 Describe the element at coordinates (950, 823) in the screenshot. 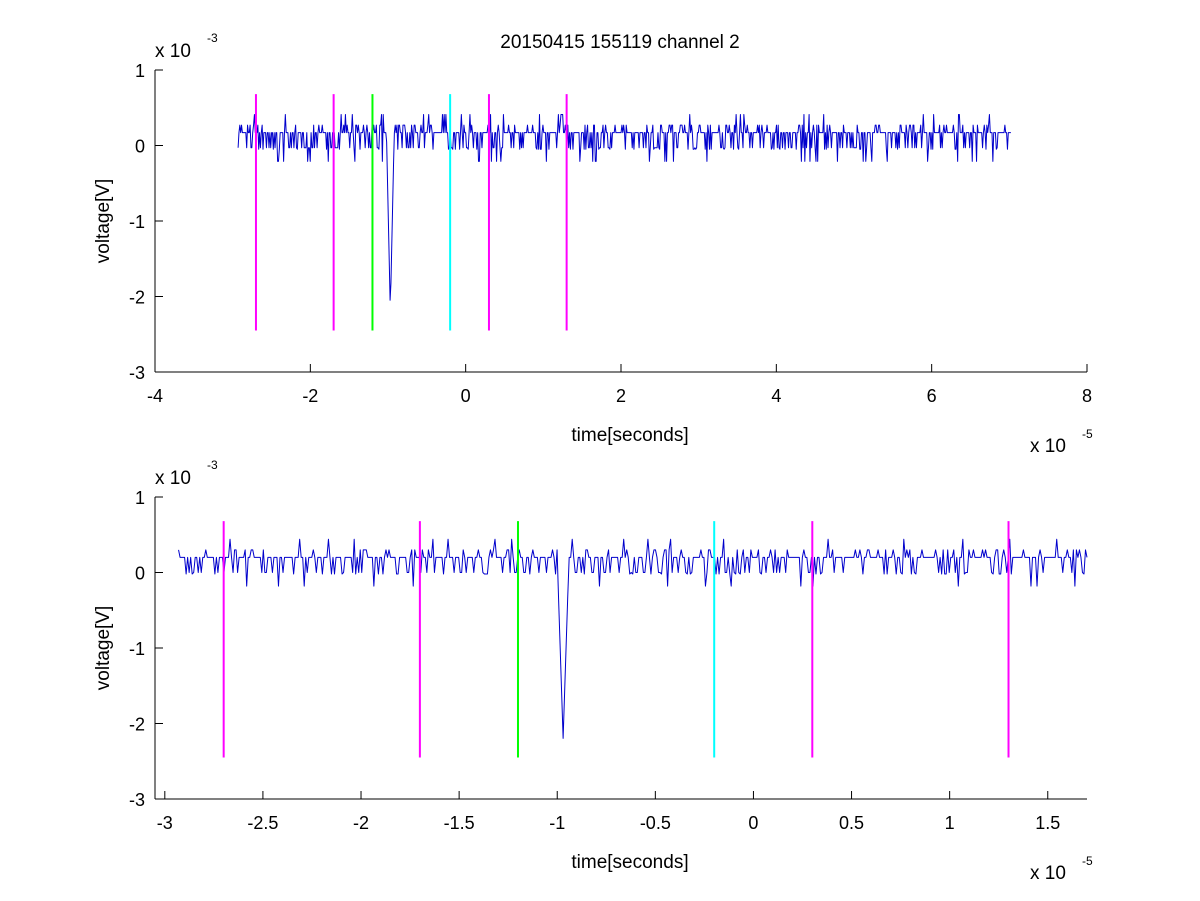

I see `x-tick-label: 1` at that location.